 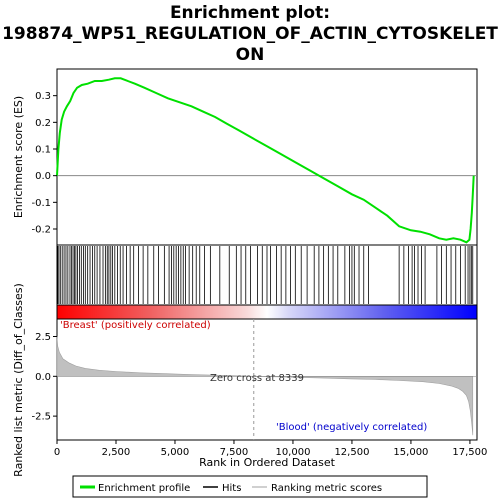 I want to click on rank-colorbar, so click(x=267, y=312).